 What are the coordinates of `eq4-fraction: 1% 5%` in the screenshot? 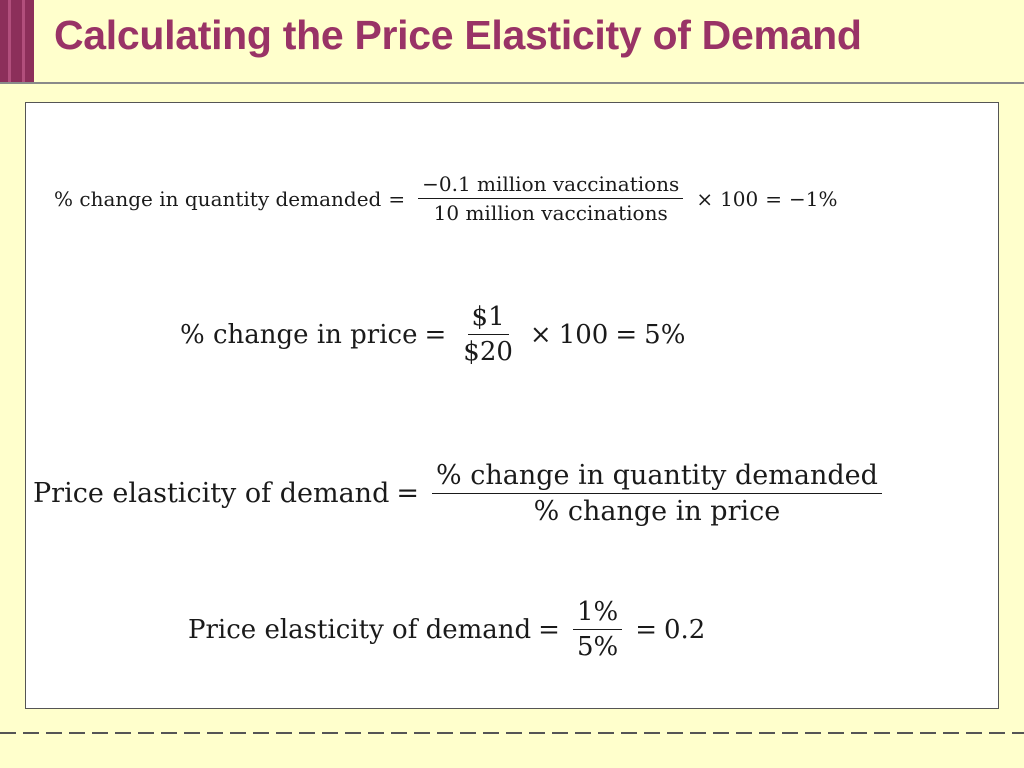 It's located at (597, 629).